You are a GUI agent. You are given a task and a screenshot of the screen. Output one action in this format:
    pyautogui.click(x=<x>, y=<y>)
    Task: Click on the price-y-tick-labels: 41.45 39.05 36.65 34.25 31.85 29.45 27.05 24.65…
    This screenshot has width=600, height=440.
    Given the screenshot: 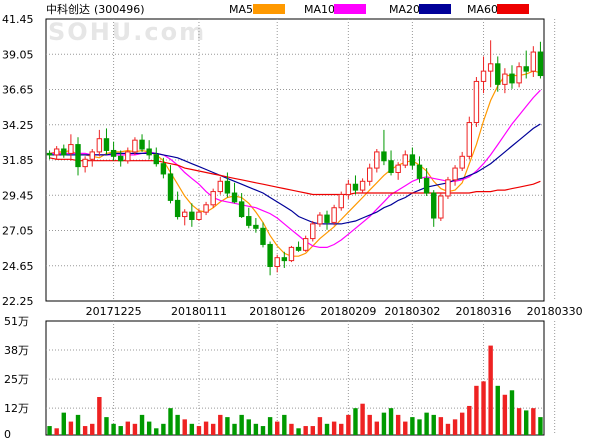 What is the action you would take?
    pyautogui.click(x=18, y=160)
    